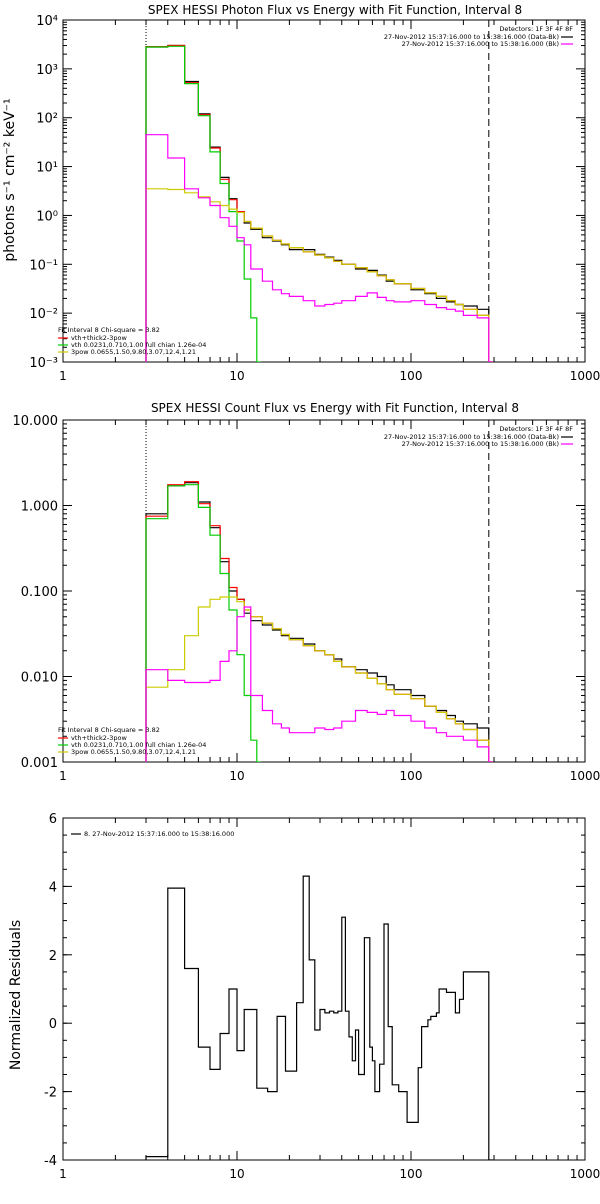 The height and width of the screenshot is (1204, 600). I want to click on photon-flux-ylabel: photons s⁻¹ cm⁻² keV⁻¹, so click(10, 179).